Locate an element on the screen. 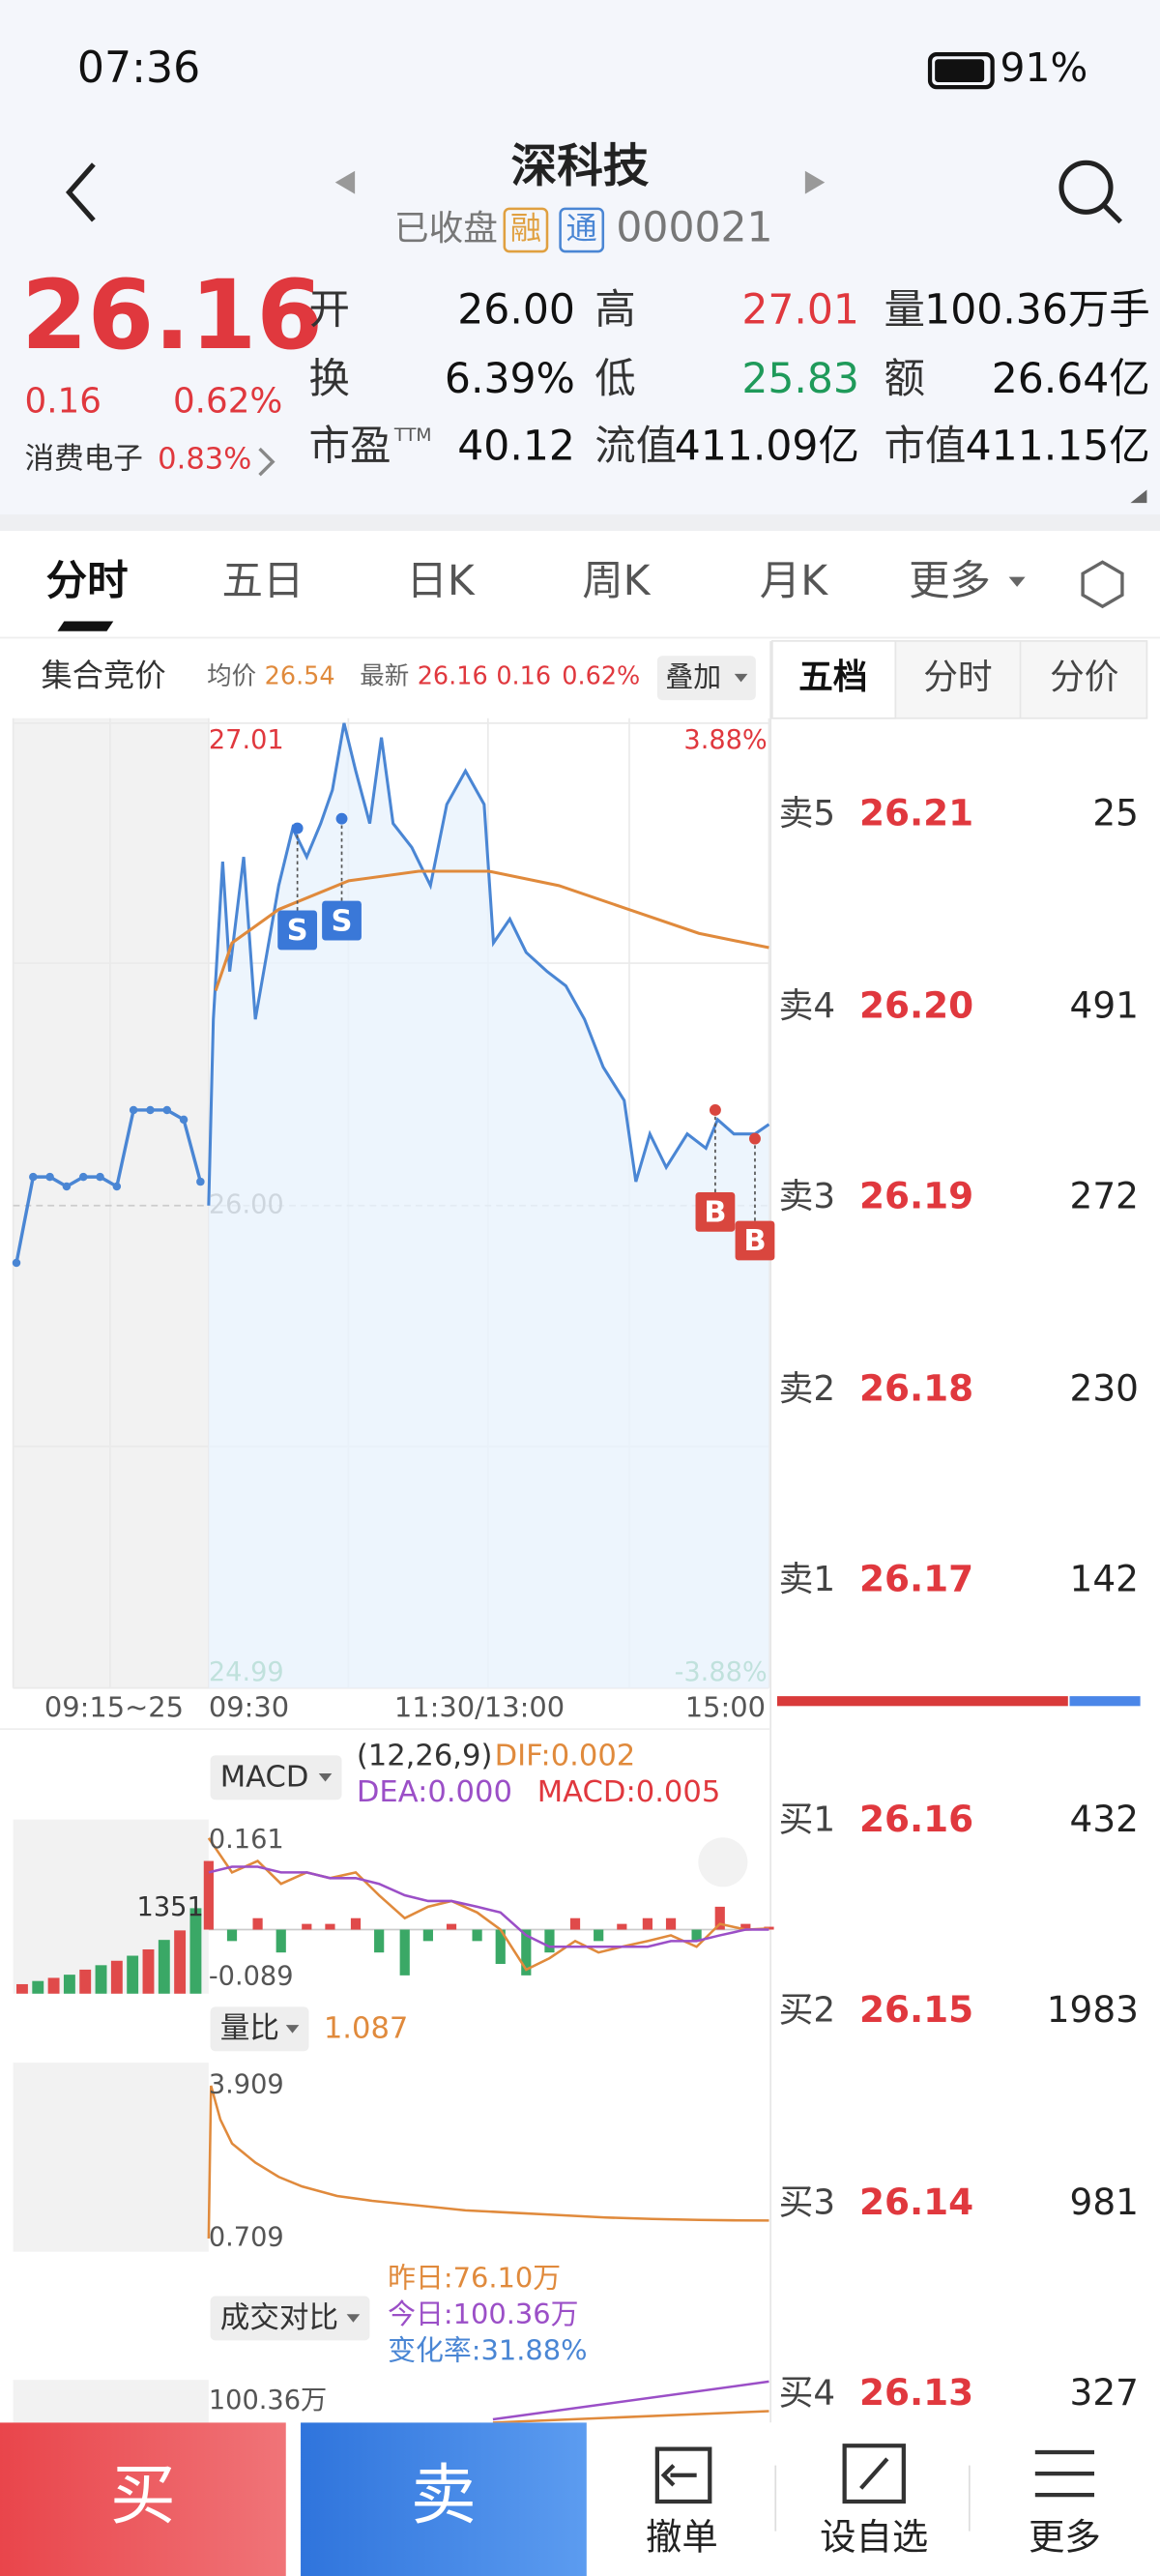 Image resolution: width=1160 pixels, height=2576 pixels. stat-value: 40.12 is located at coordinates (516, 447).